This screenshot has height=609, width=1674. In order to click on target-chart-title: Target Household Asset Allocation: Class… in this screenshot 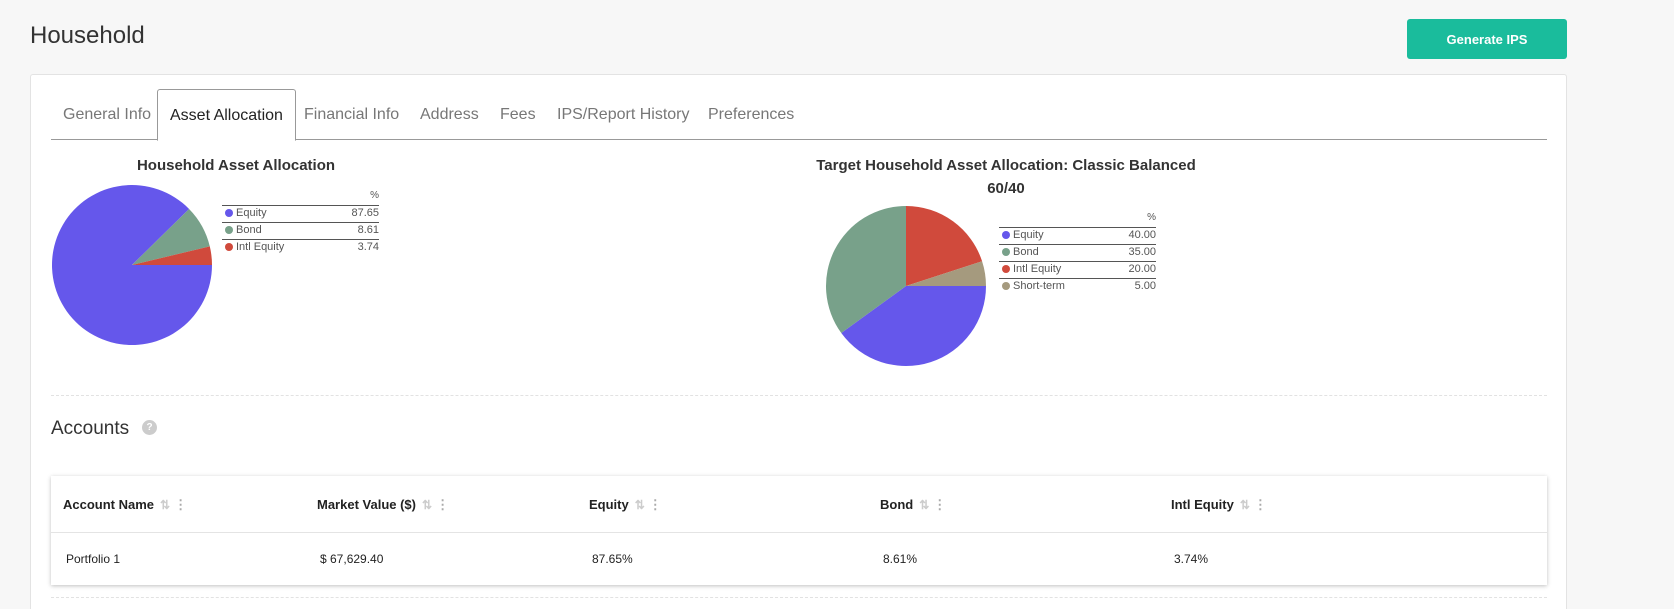, I will do `click(1006, 177)`.